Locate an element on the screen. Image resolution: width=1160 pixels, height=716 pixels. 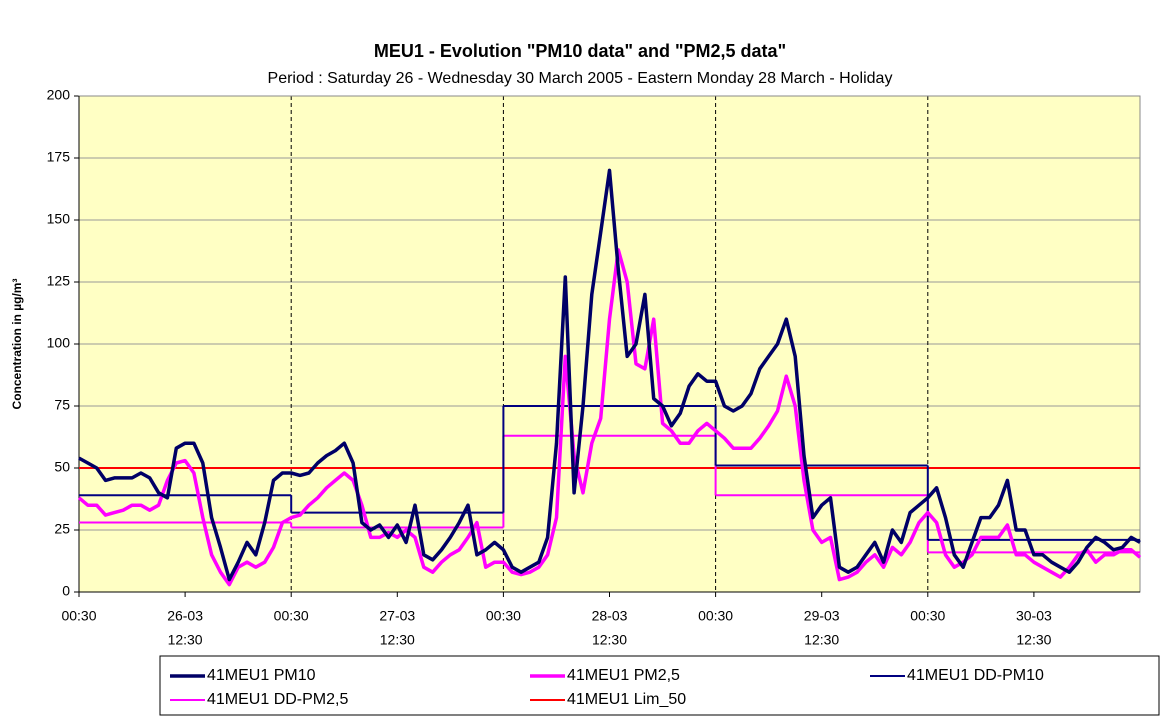
y-tick-label: 175 is located at coordinates (59, 157).